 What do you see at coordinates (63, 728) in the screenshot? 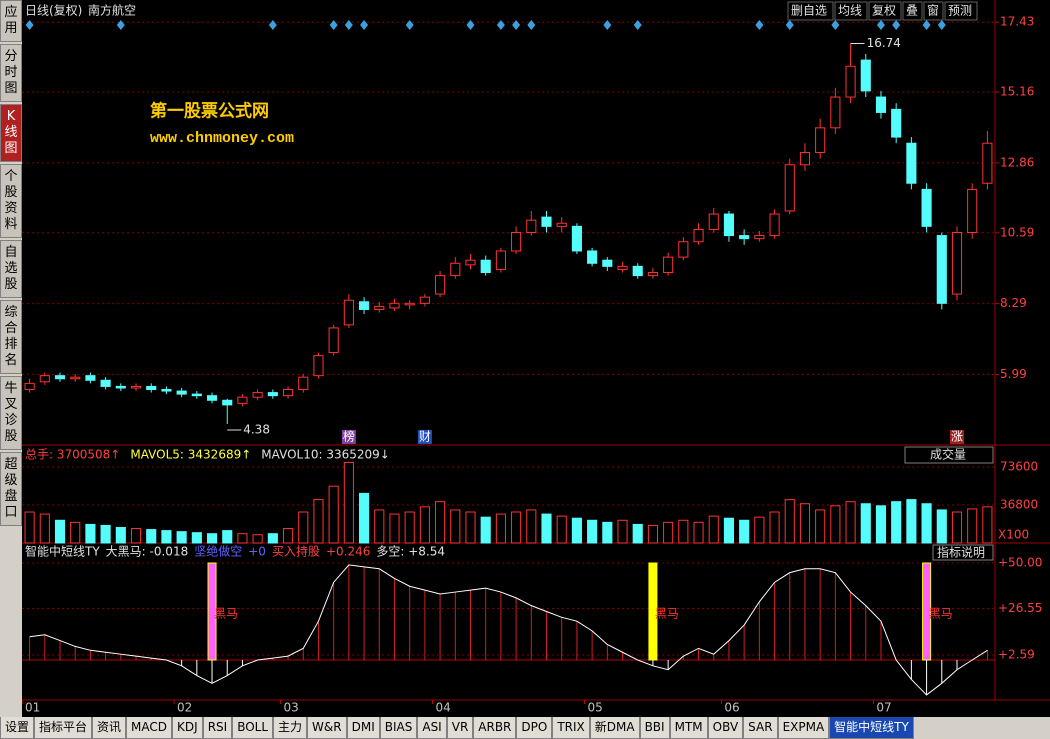
I see `indicator-tab: 指标平台` at bounding box center [63, 728].